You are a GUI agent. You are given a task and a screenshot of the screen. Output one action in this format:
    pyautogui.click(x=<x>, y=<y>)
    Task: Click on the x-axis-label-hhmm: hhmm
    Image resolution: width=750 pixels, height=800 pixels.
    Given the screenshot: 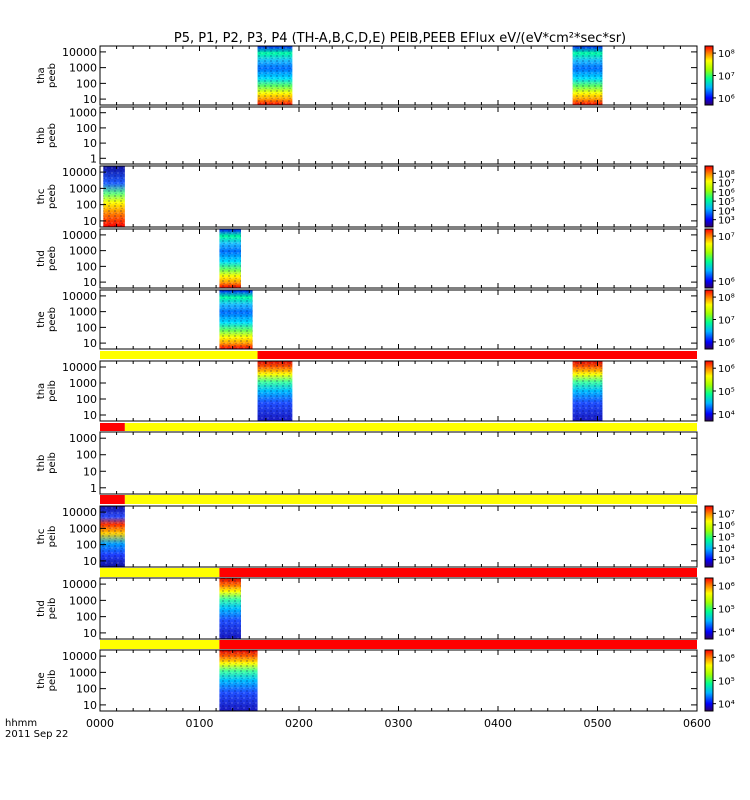 What is the action you would take?
    pyautogui.click(x=21, y=723)
    